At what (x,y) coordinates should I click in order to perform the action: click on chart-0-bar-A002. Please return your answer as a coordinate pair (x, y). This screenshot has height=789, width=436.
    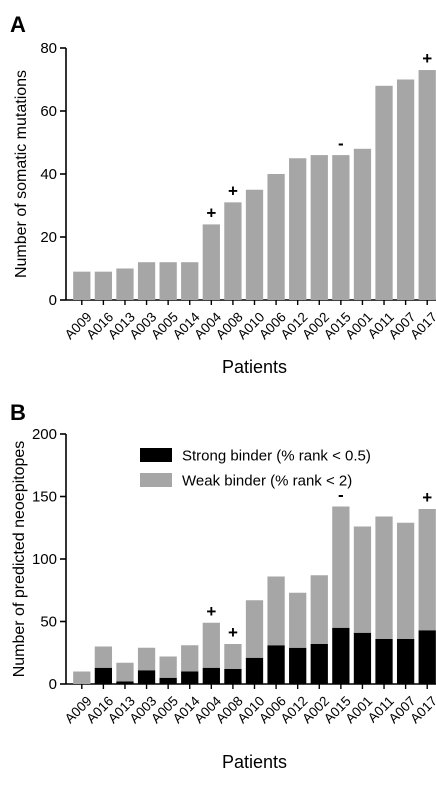
    Looking at the image, I should click on (319, 227).